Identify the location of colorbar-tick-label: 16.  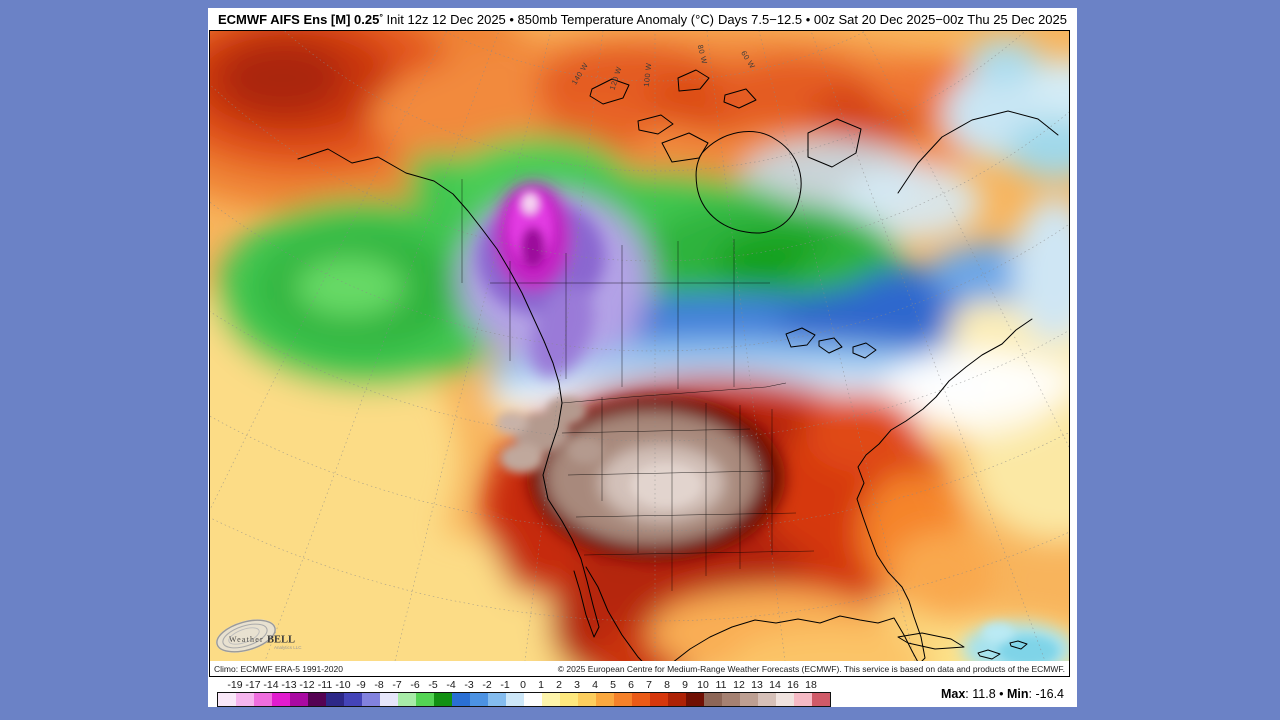
(793, 685).